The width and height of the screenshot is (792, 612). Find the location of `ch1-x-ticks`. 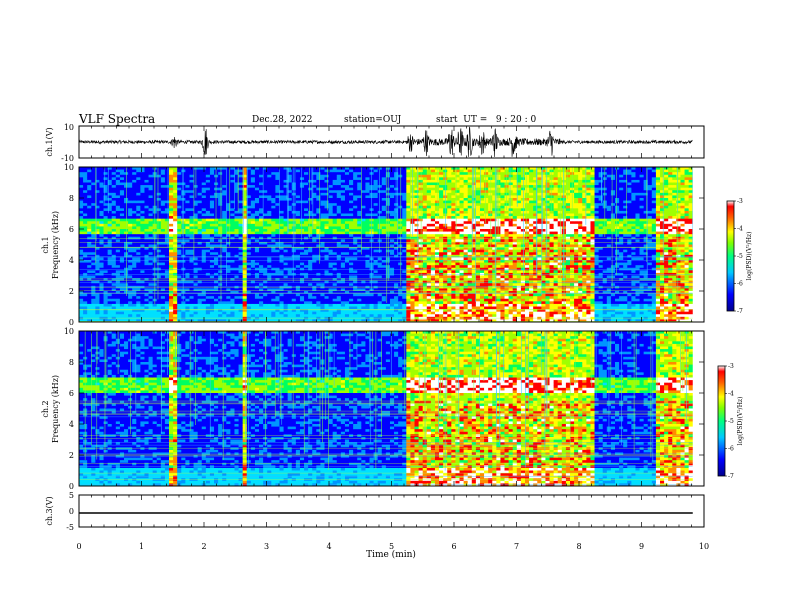

ch1-x-ticks is located at coordinates (391, 142).